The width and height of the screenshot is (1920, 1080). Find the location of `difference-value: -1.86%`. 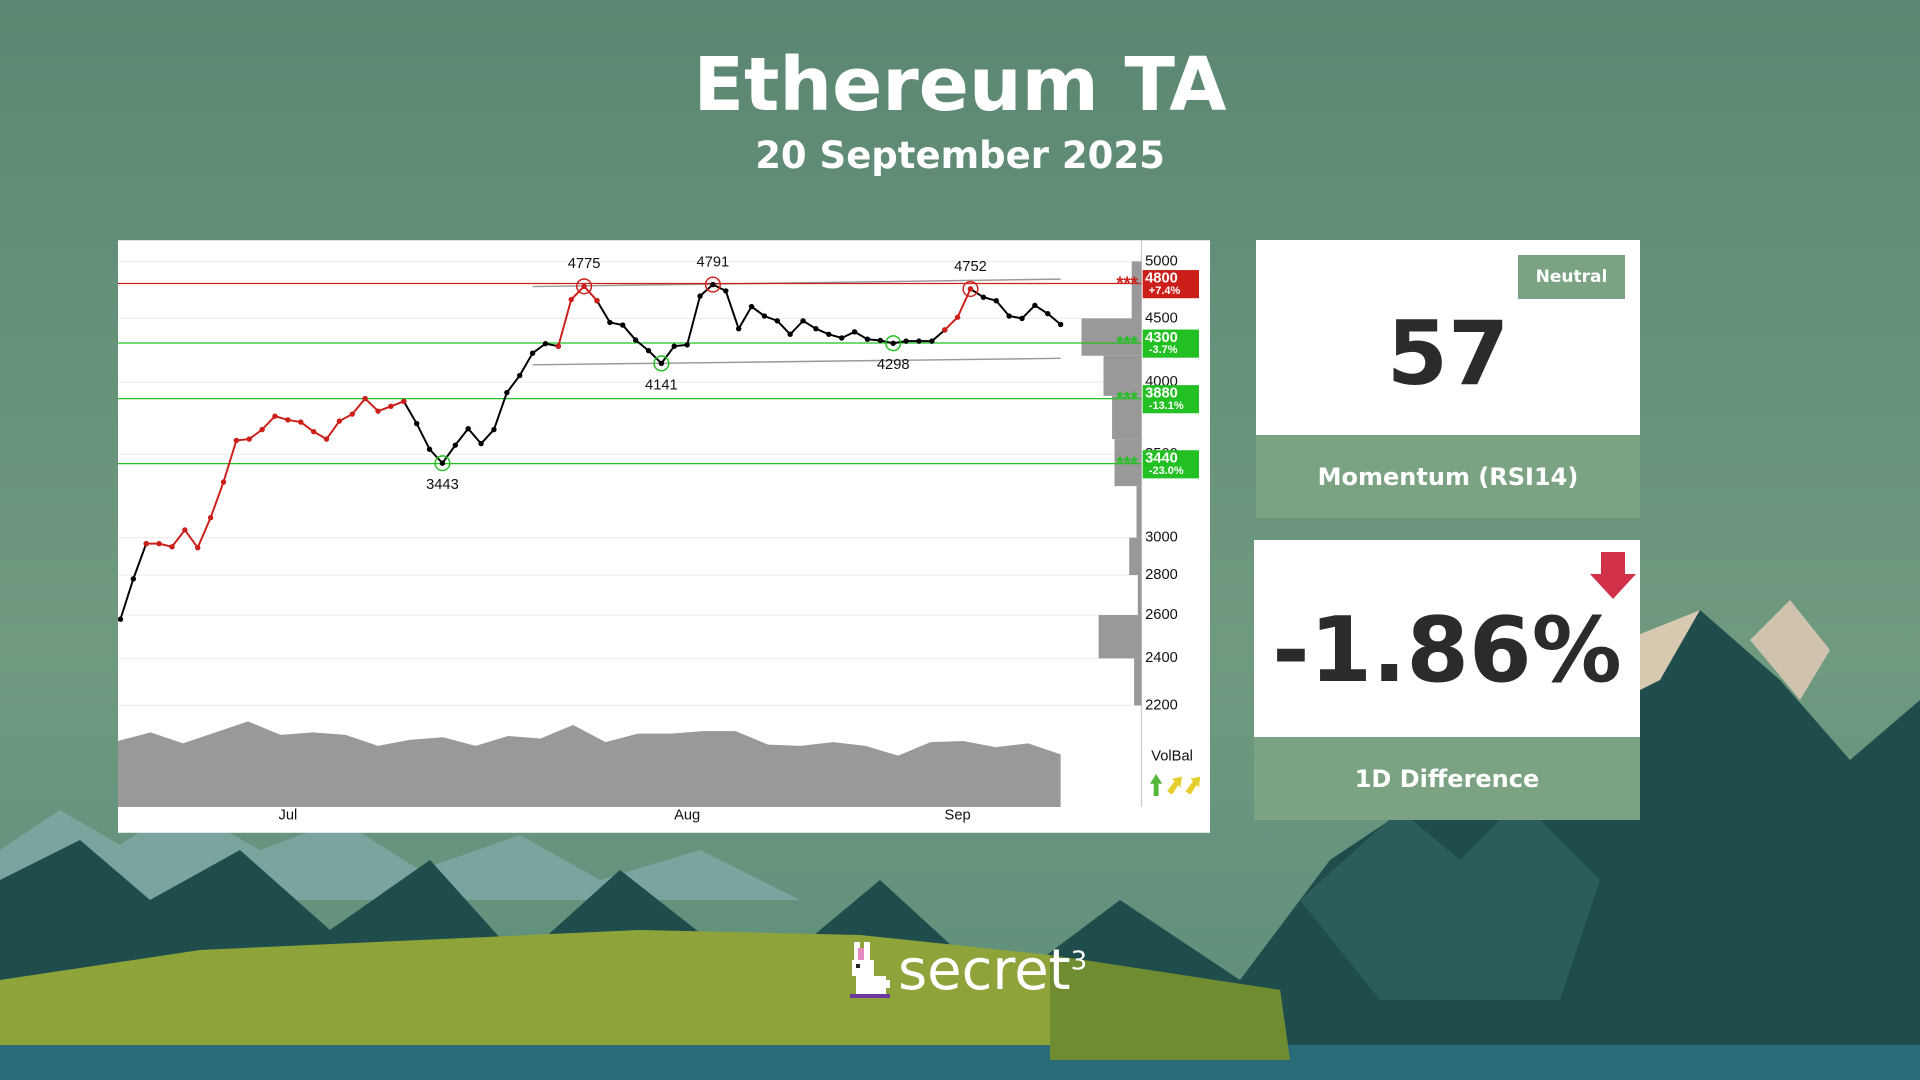

difference-value: -1.86% is located at coordinates (1447, 650).